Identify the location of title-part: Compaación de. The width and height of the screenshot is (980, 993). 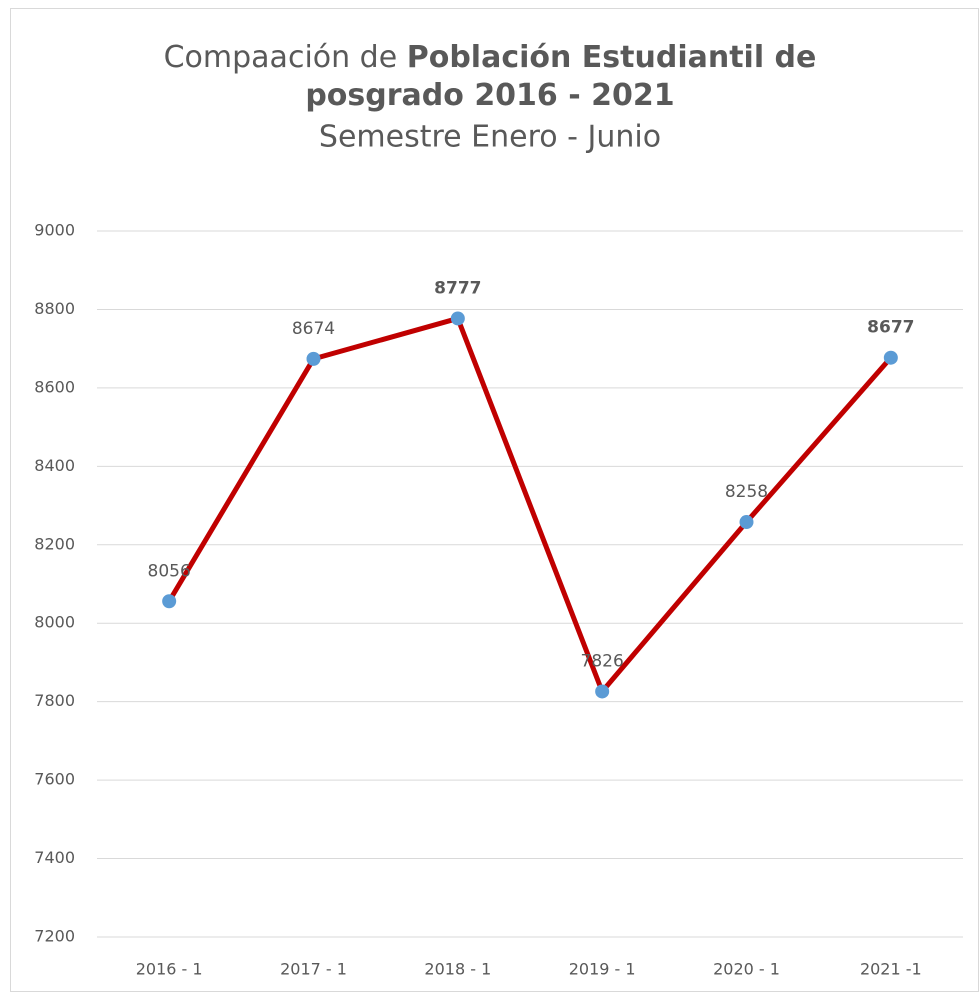
(285, 57).